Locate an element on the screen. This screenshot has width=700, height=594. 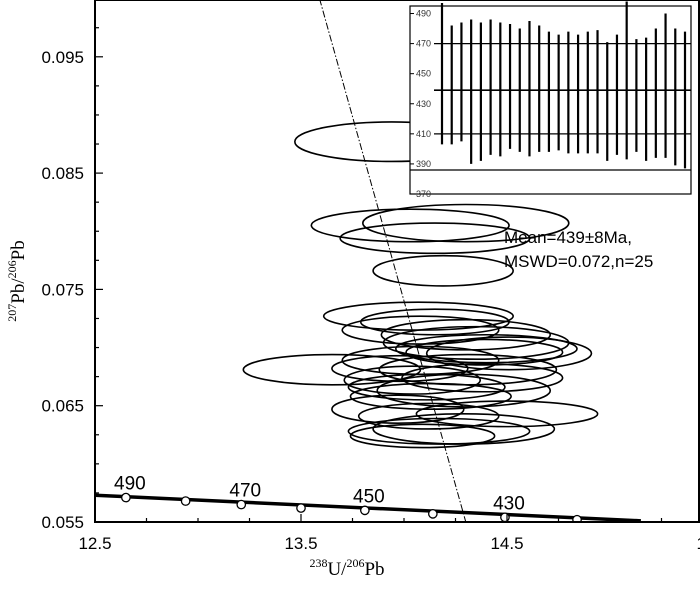
inset-y-tick-label: 390 is located at coordinates (423, 164).